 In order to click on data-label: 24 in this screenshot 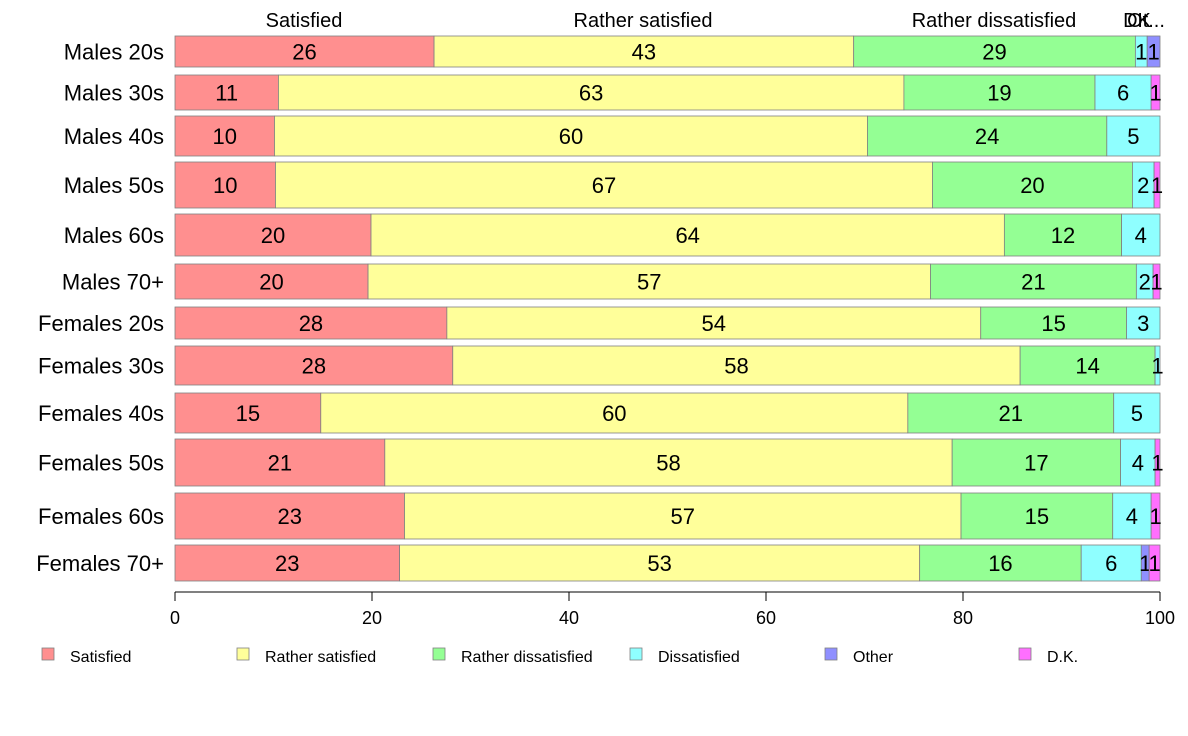, I will do `click(987, 136)`.